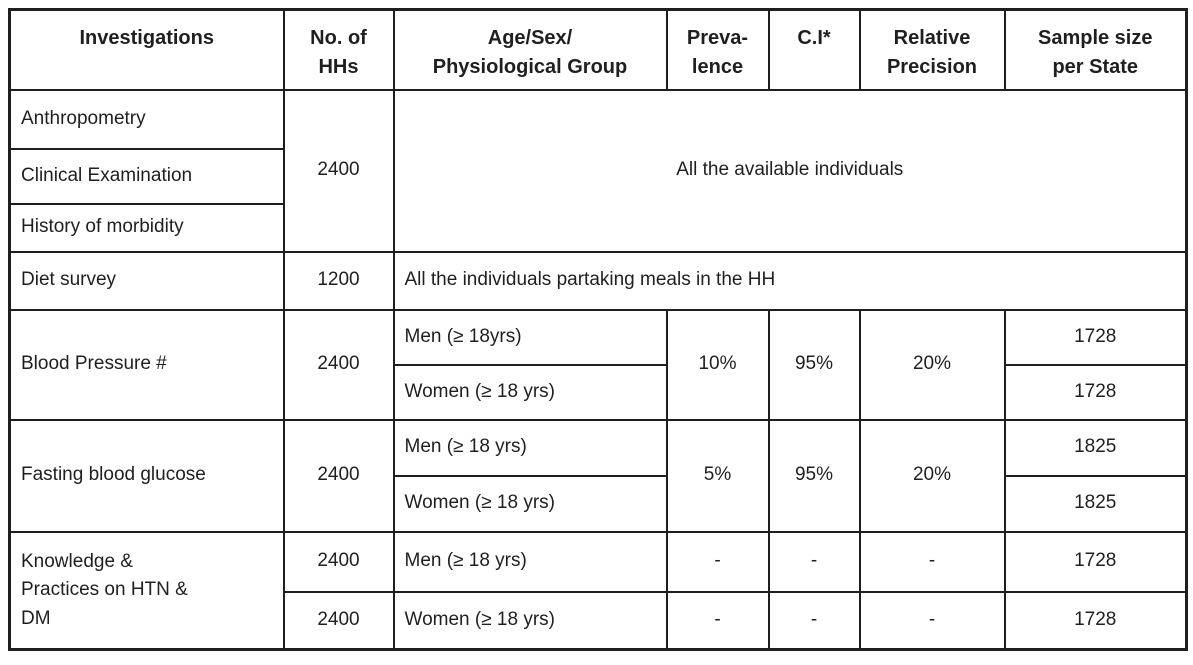  Describe the element at coordinates (338, 280) in the screenshot. I see `cell-hhs-diet-survey: 1200` at that location.